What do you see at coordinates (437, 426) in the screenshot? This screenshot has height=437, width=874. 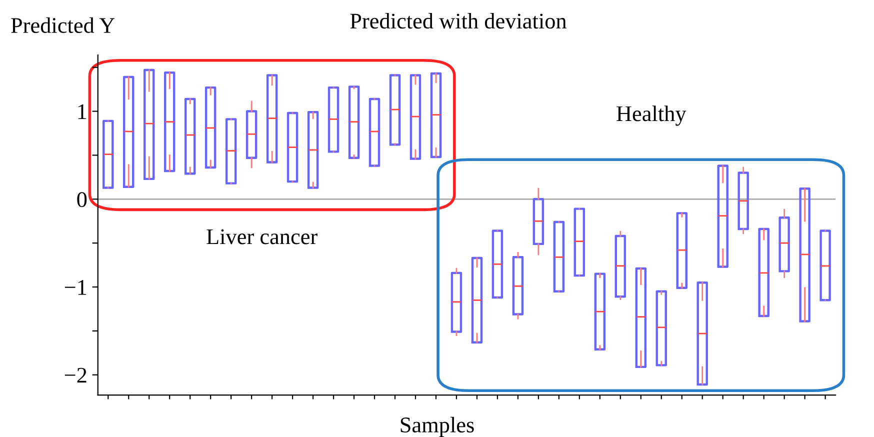 I see `x-axis-title: Samples` at bounding box center [437, 426].